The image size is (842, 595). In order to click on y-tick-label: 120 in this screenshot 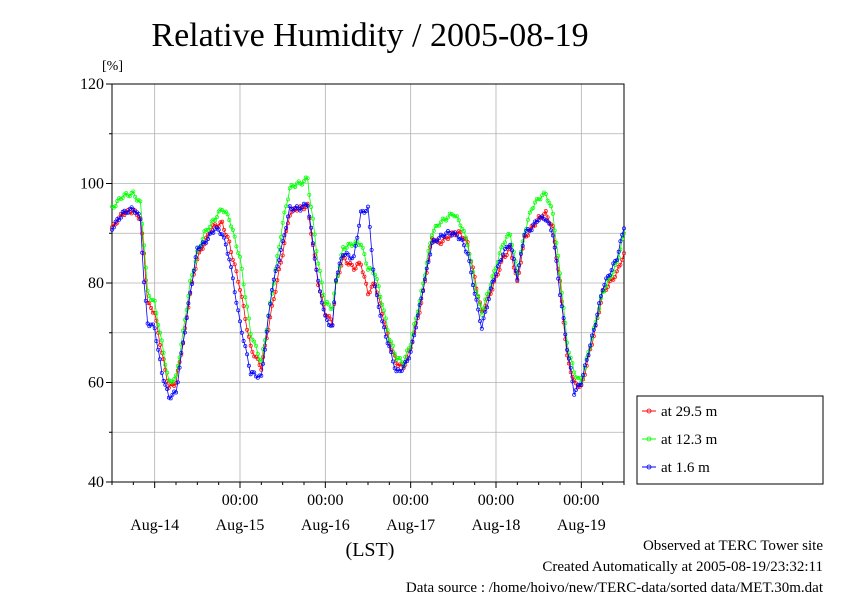, I will do `click(92, 84)`.